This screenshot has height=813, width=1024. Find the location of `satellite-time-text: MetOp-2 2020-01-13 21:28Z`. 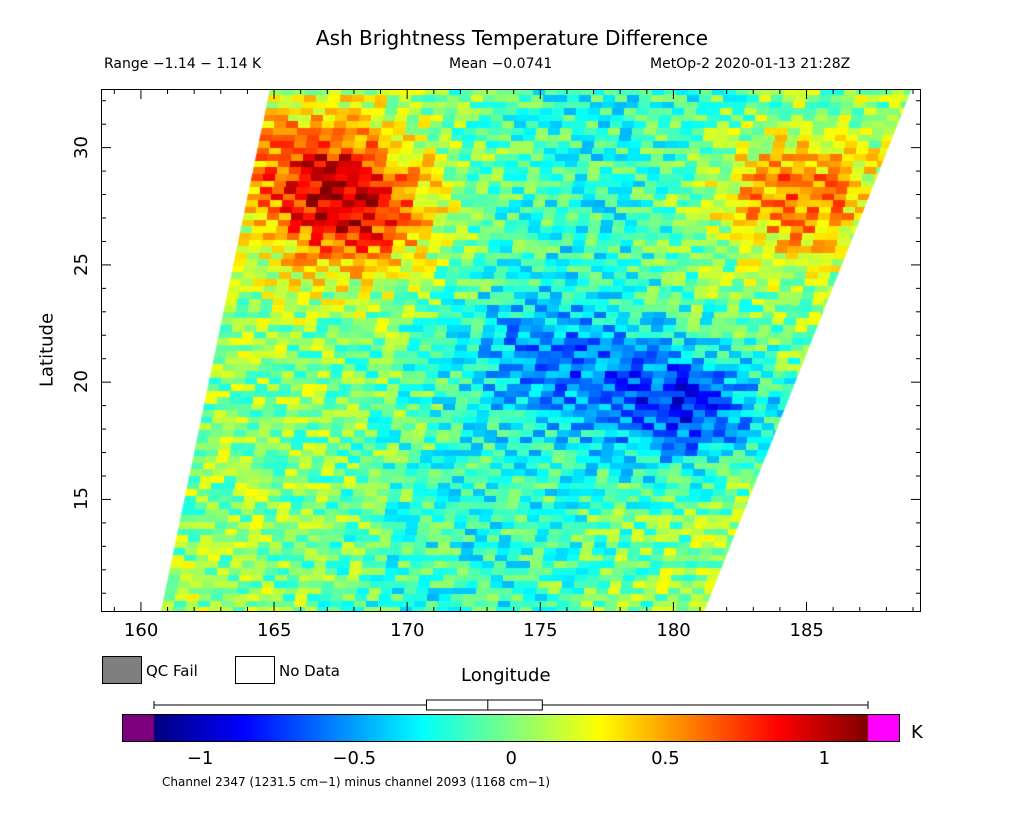

satellite-time-text: MetOp-2 2020-01-13 21:28Z is located at coordinates (750, 64).